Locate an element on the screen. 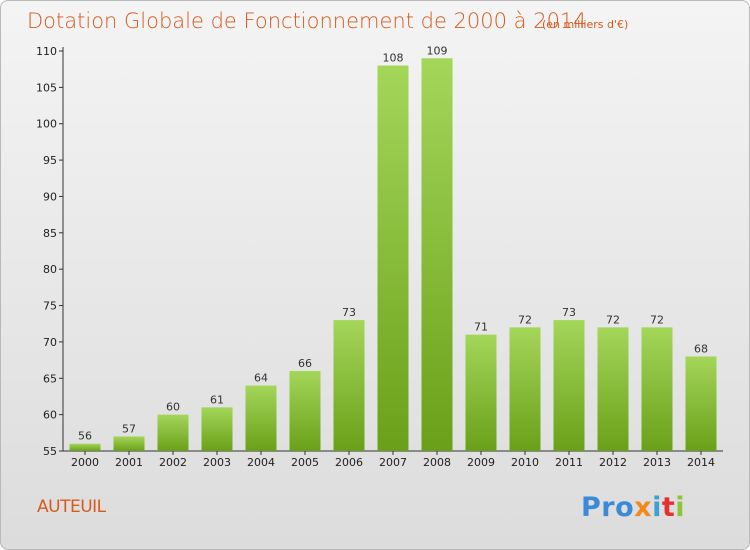 The height and width of the screenshot is (550, 750). x-tick-label: 2010 is located at coordinates (525, 462).